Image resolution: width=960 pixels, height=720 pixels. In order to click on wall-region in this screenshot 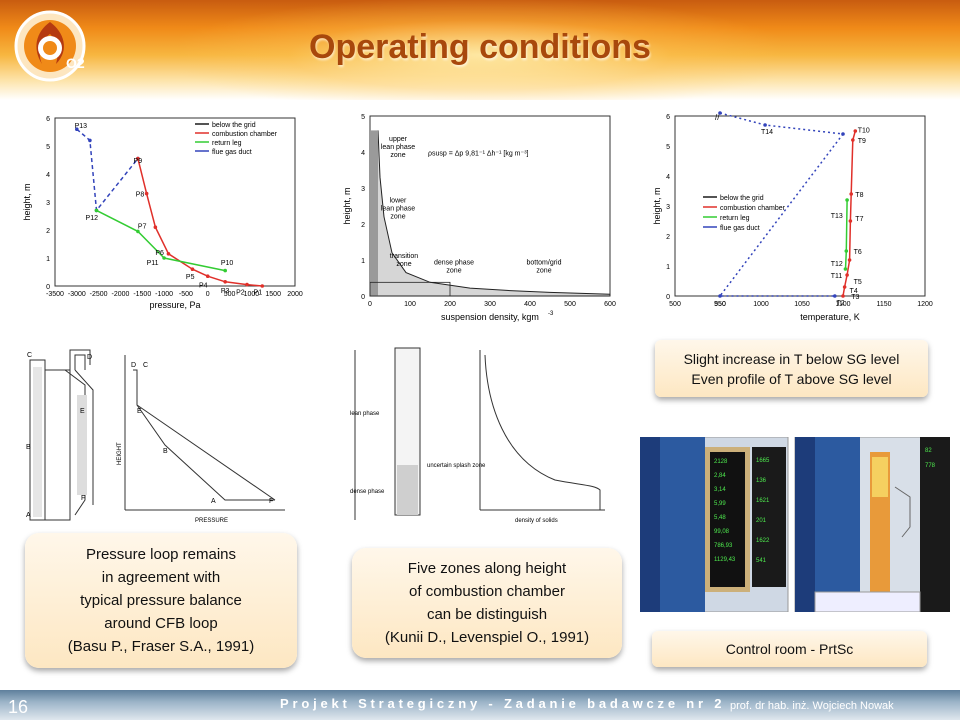, I will do `click(374, 213)`.